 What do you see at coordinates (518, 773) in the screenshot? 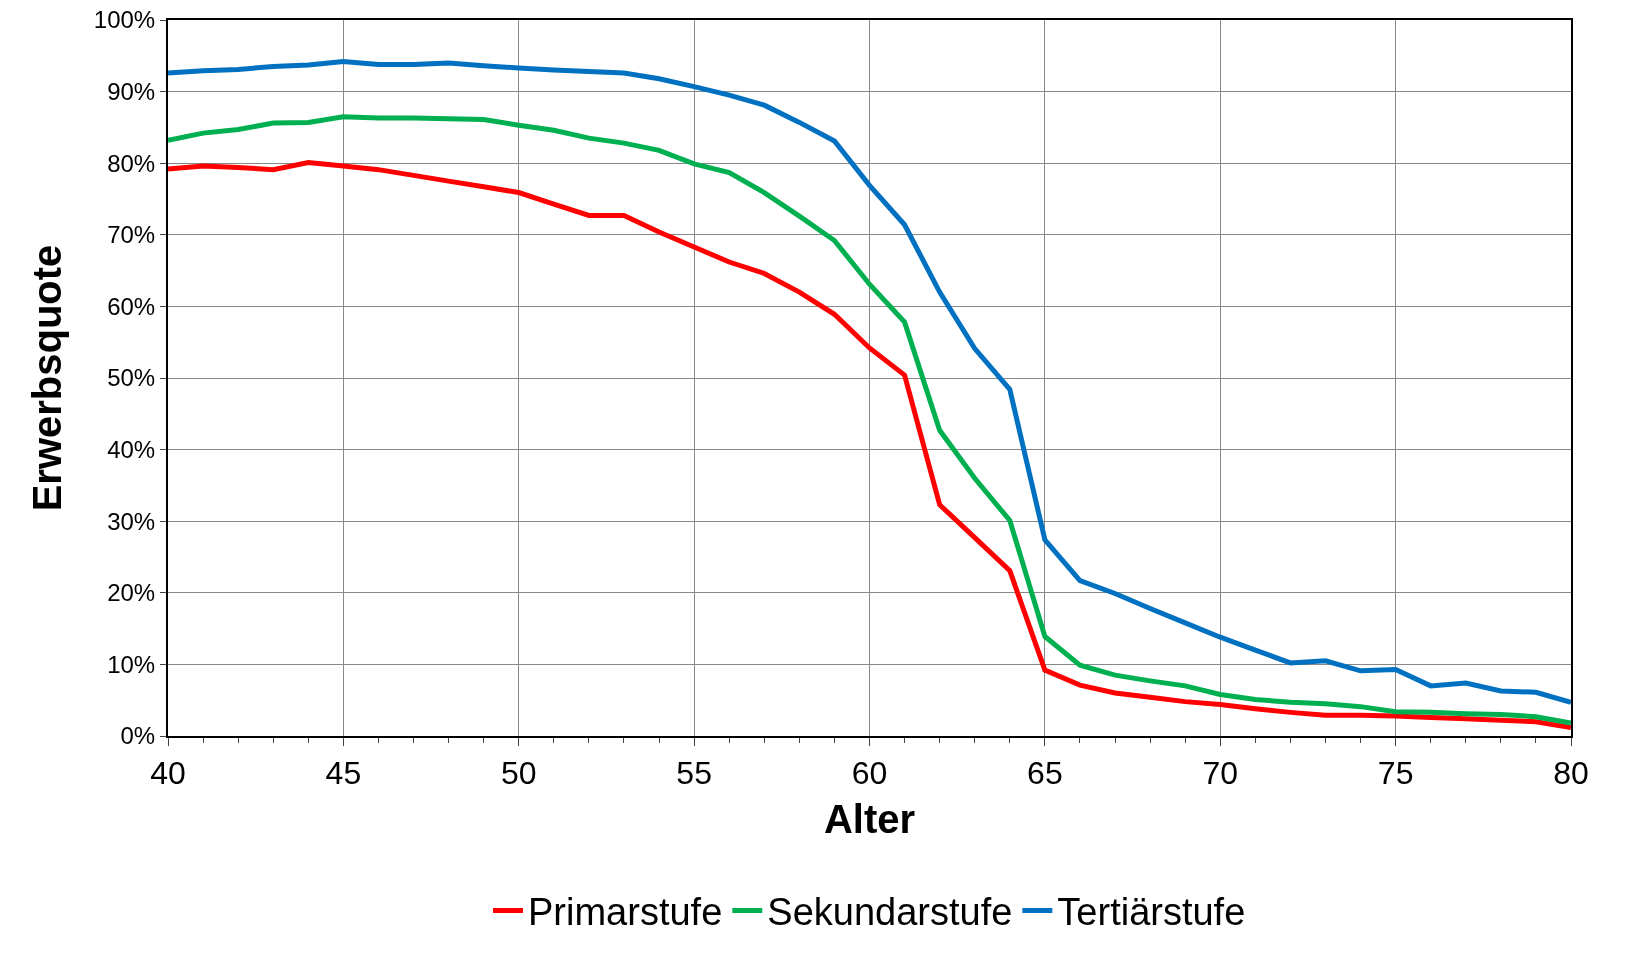
I see `x-tick-label: 50` at bounding box center [518, 773].